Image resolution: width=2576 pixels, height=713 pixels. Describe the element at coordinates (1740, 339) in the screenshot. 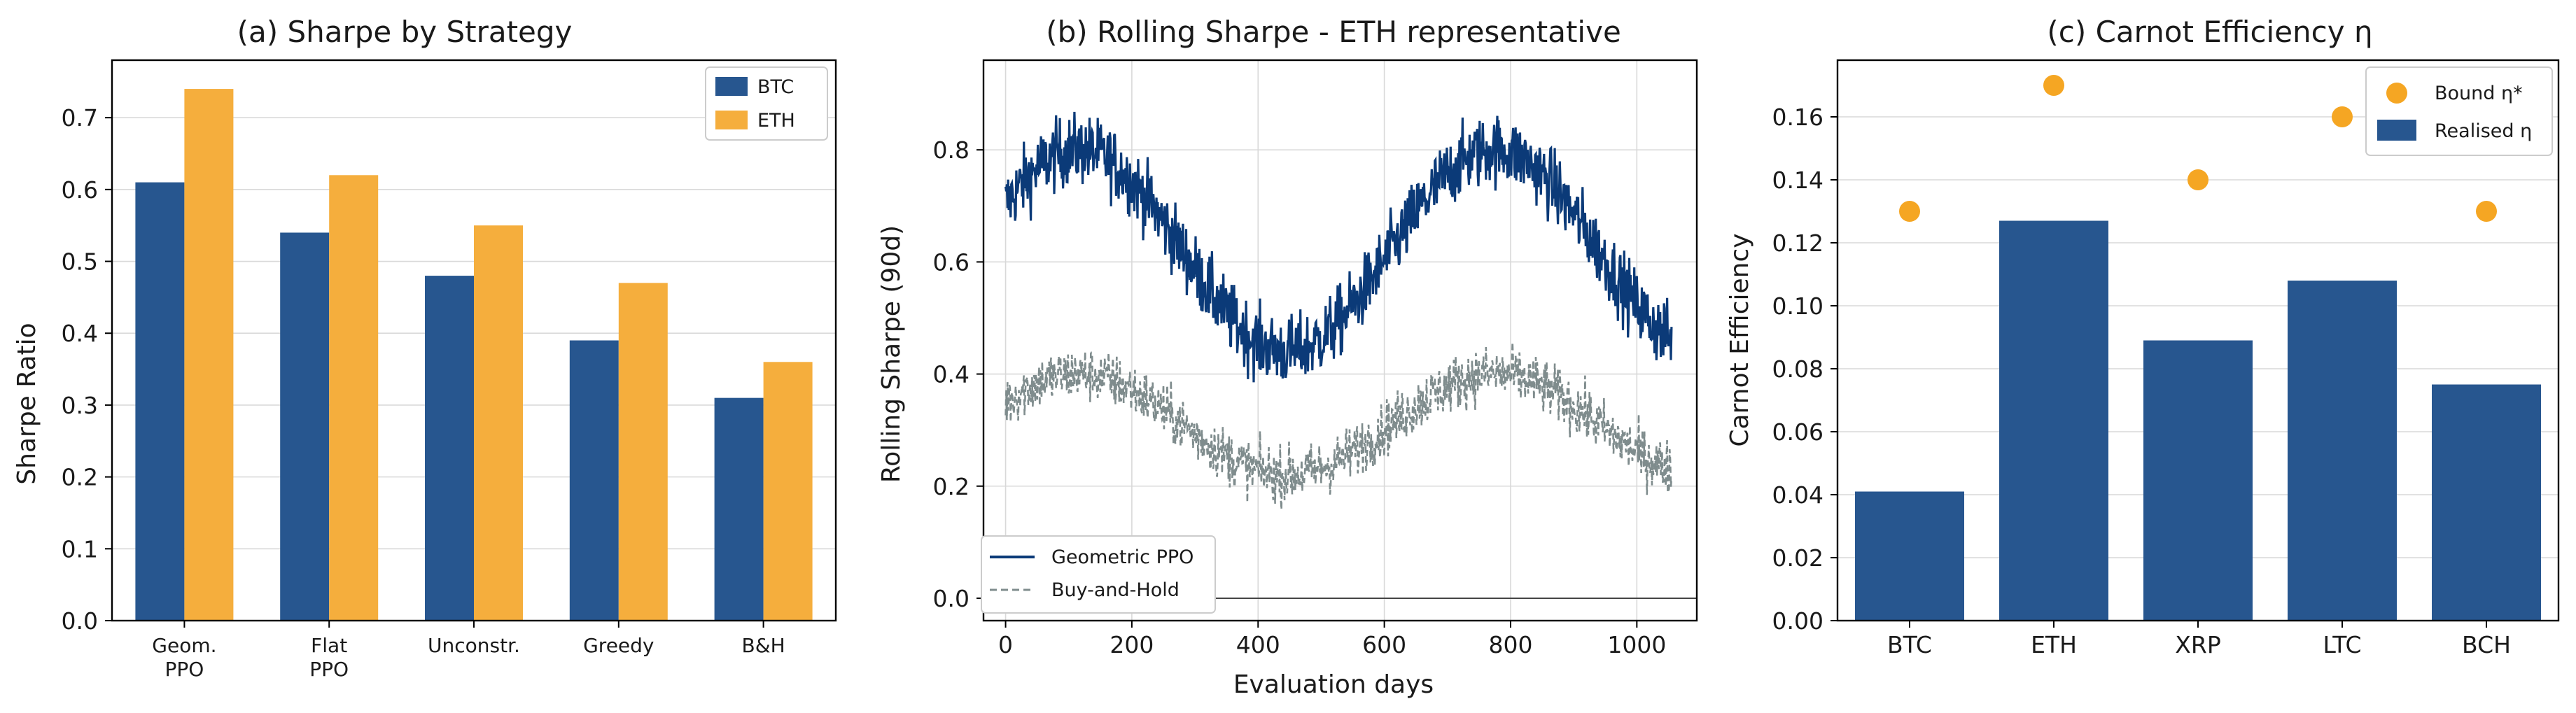

I see `panel-c-ylabel: Carnot Efficiency` at that location.